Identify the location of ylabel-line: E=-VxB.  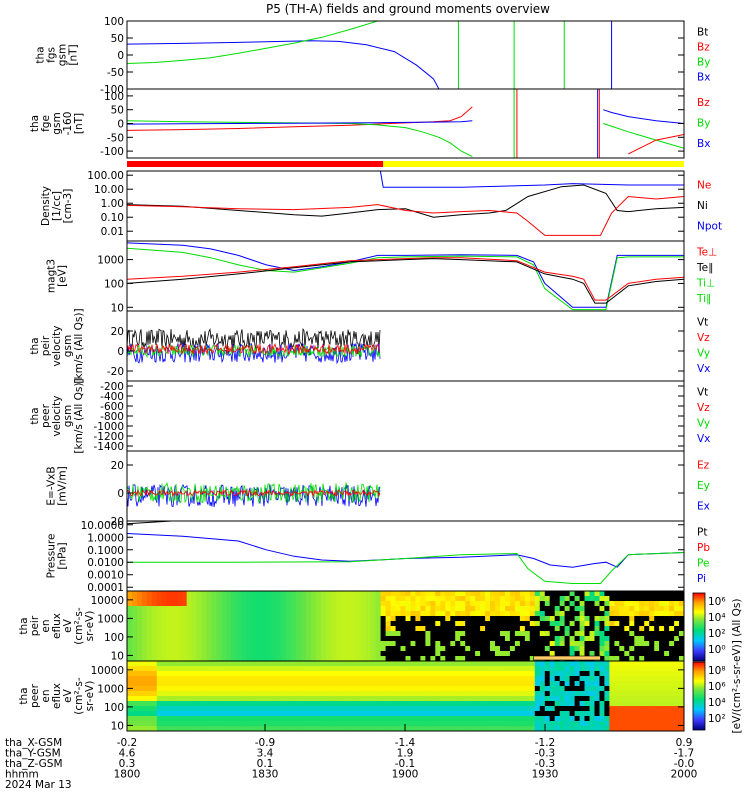
(52, 485).